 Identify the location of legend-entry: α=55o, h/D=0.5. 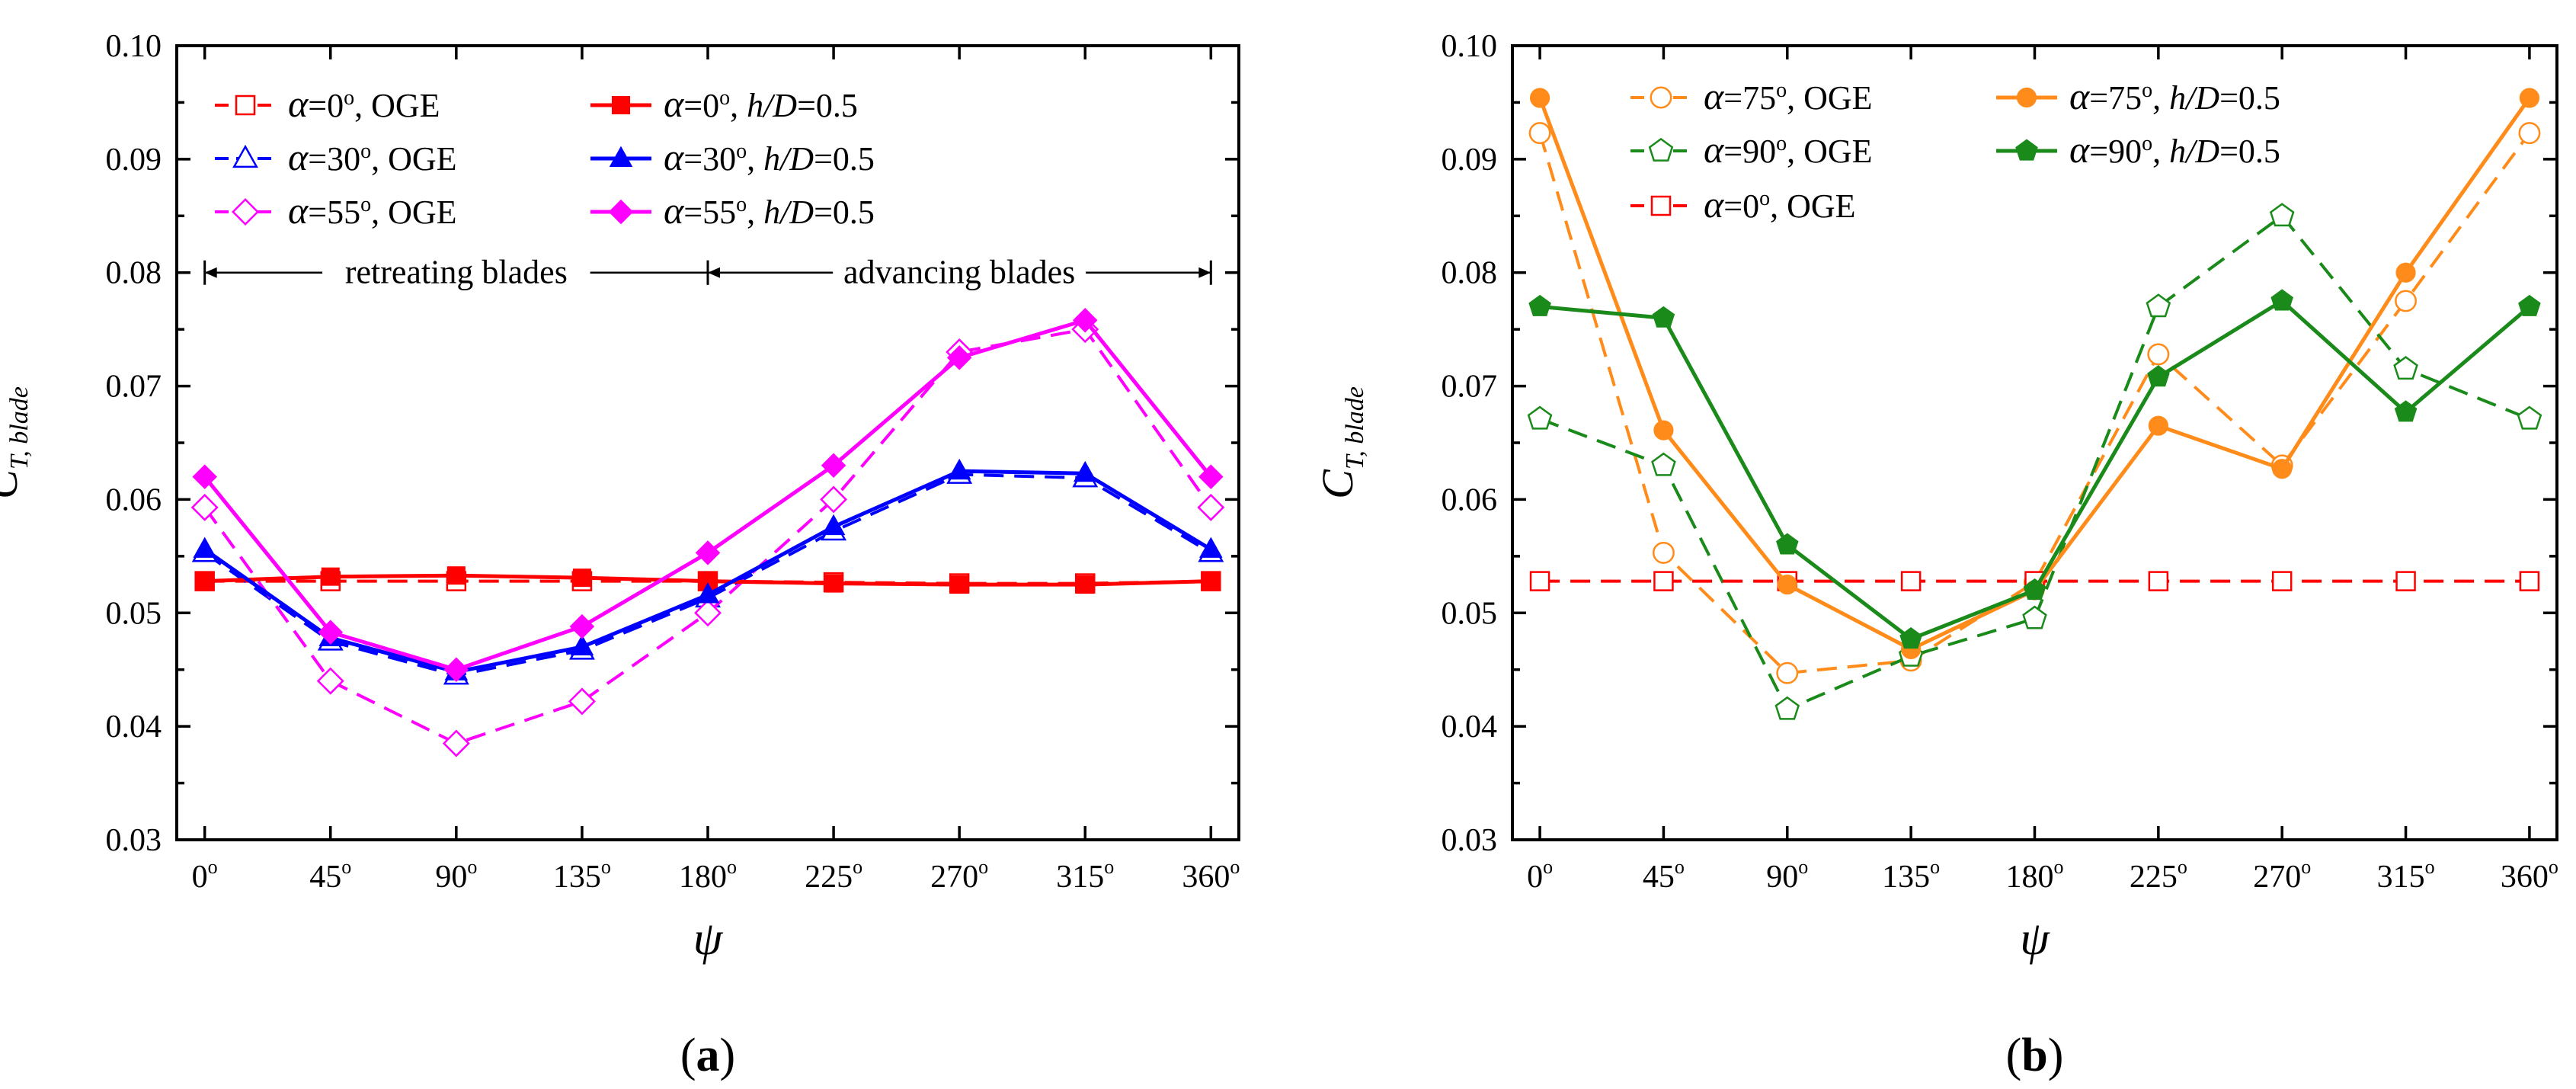
(732, 210).